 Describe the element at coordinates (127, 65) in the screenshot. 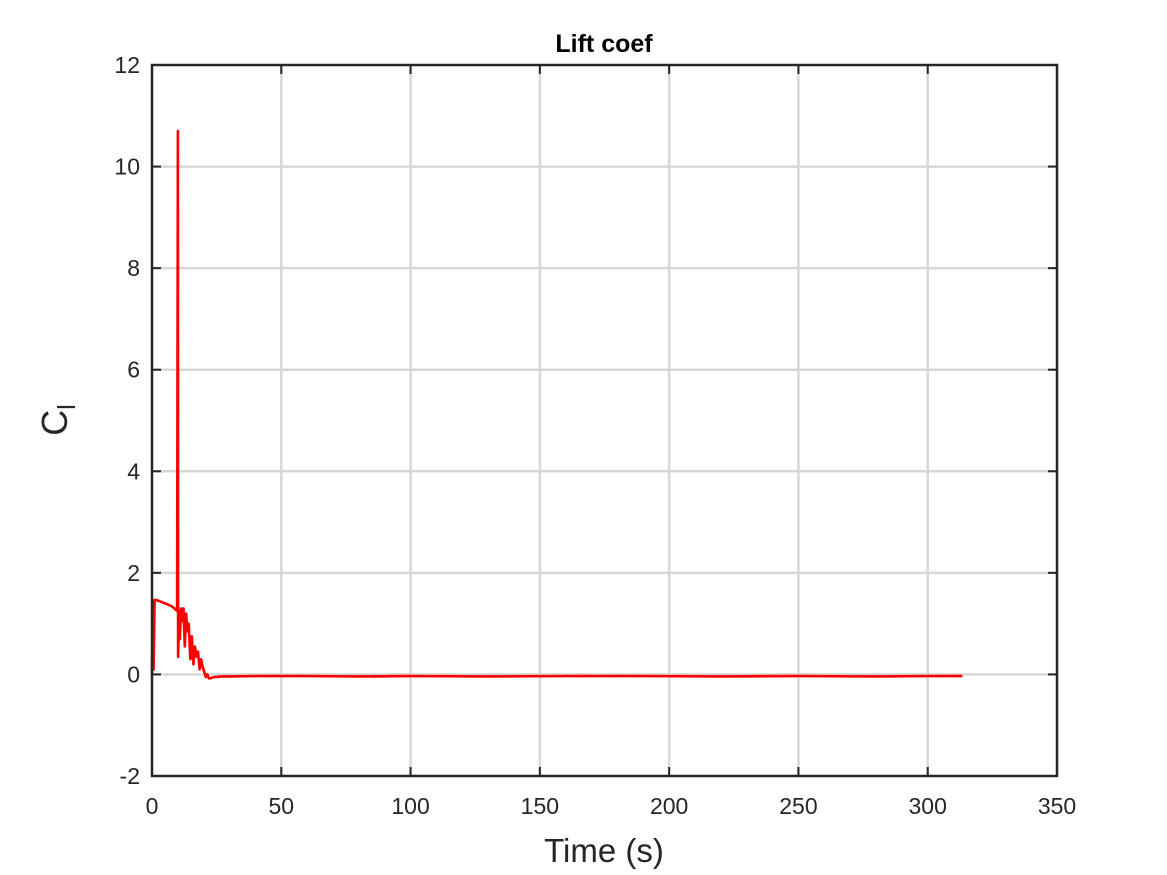

I see `y-tick-label: 12` at that location.